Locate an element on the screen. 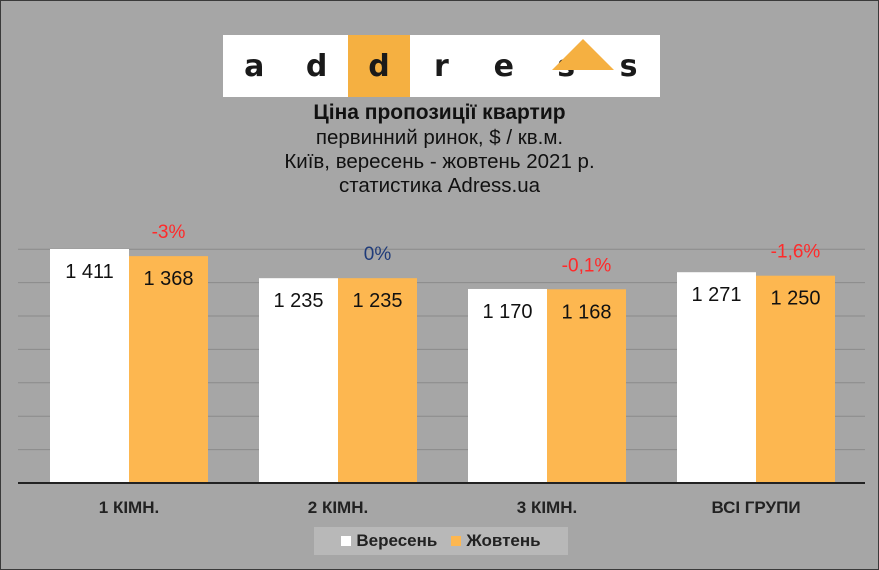 This screenshot has width=879, height=570. chart-subtitle-market: первинний ринок, $ / кв.м. is located at coordinates (439, 137).